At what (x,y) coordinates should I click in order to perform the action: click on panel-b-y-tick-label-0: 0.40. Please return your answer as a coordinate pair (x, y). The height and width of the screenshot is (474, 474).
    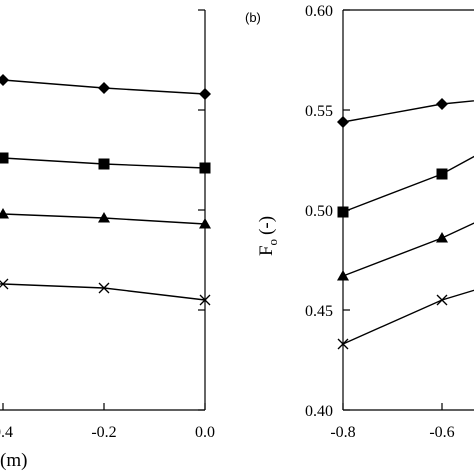
    Looking at the image, I should click on (319, 411).